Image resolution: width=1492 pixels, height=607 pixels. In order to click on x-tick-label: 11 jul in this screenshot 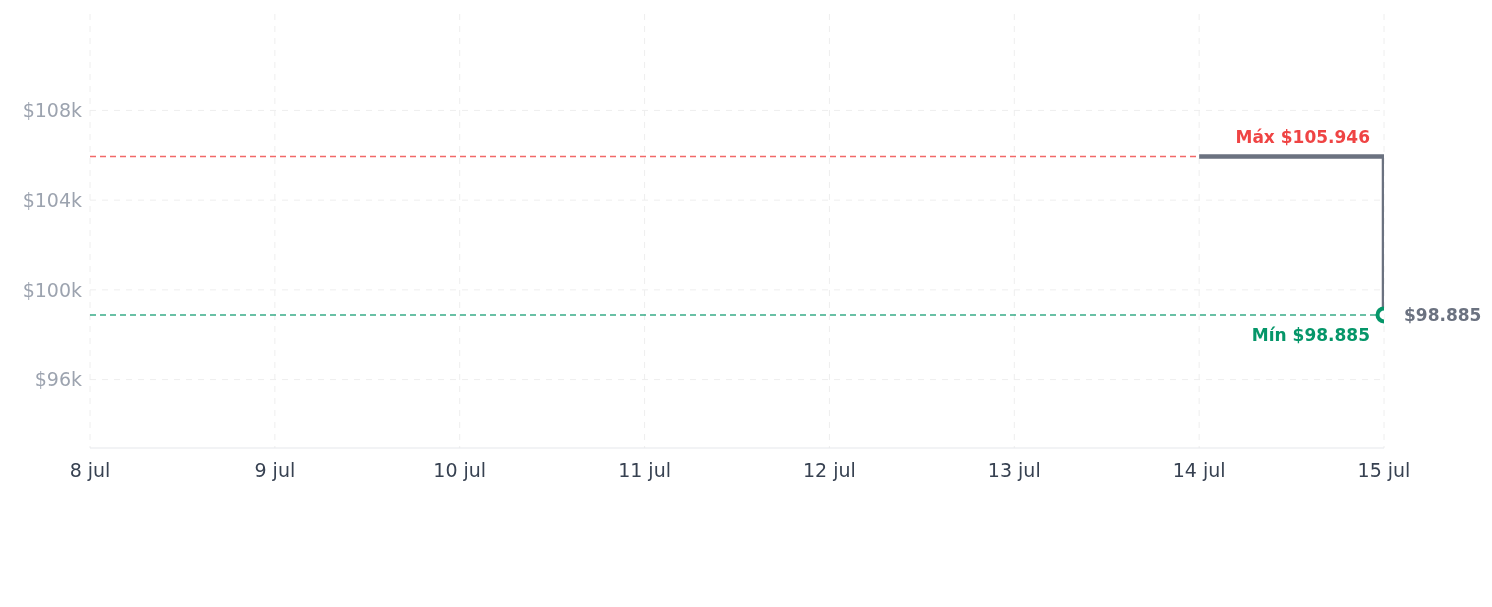, I will do `click(644, 470)`.